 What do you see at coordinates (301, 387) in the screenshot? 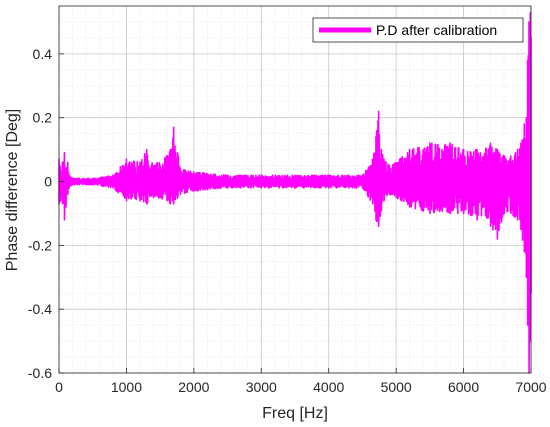
I see `x-tick-labels: 0 1000 2000 3000 4000 5000 6000 7000` at bounding box center [301, 387].